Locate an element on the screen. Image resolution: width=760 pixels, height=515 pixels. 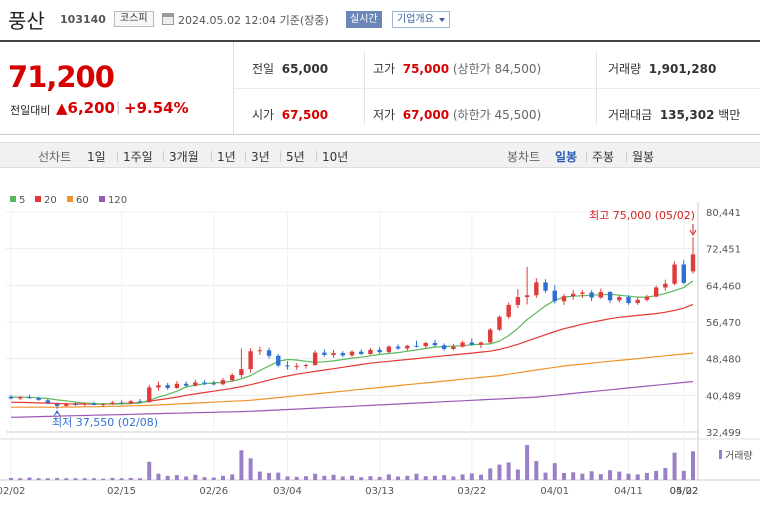
low-price: 저가 67,000 (하한가 45,500) is located at coordinates (457, 114).